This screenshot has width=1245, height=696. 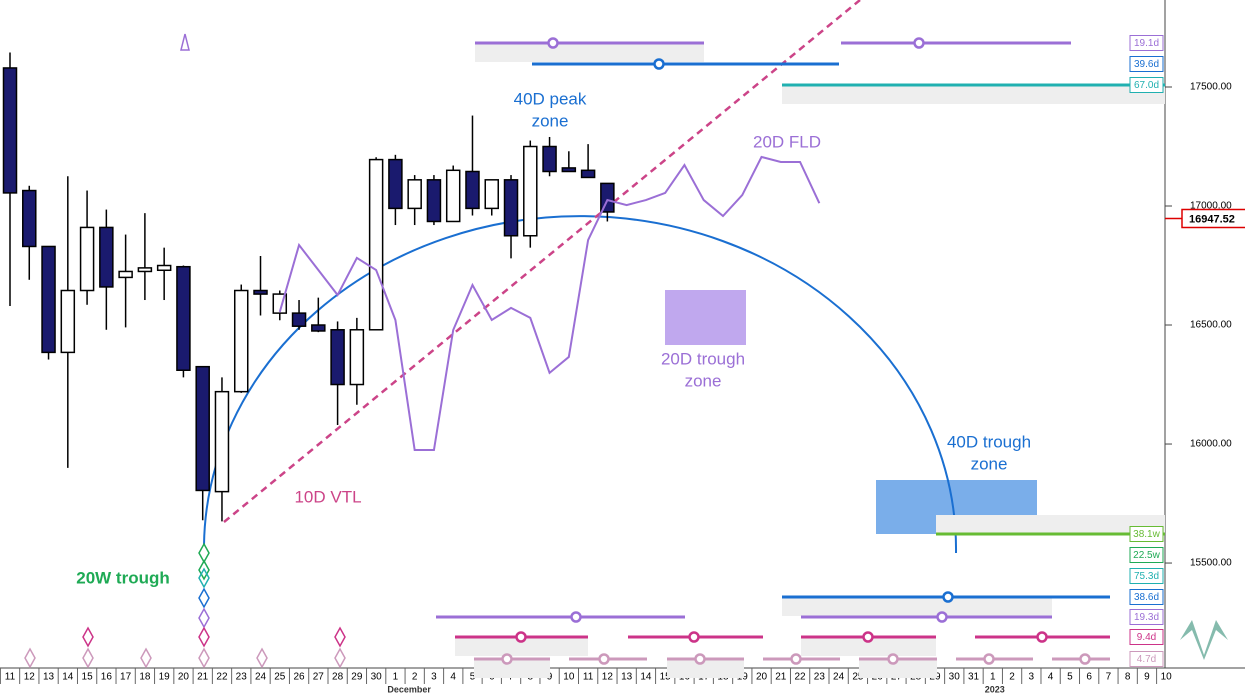 I want to click on cycle-label: 39.6d, so click(x=1146, y=64).